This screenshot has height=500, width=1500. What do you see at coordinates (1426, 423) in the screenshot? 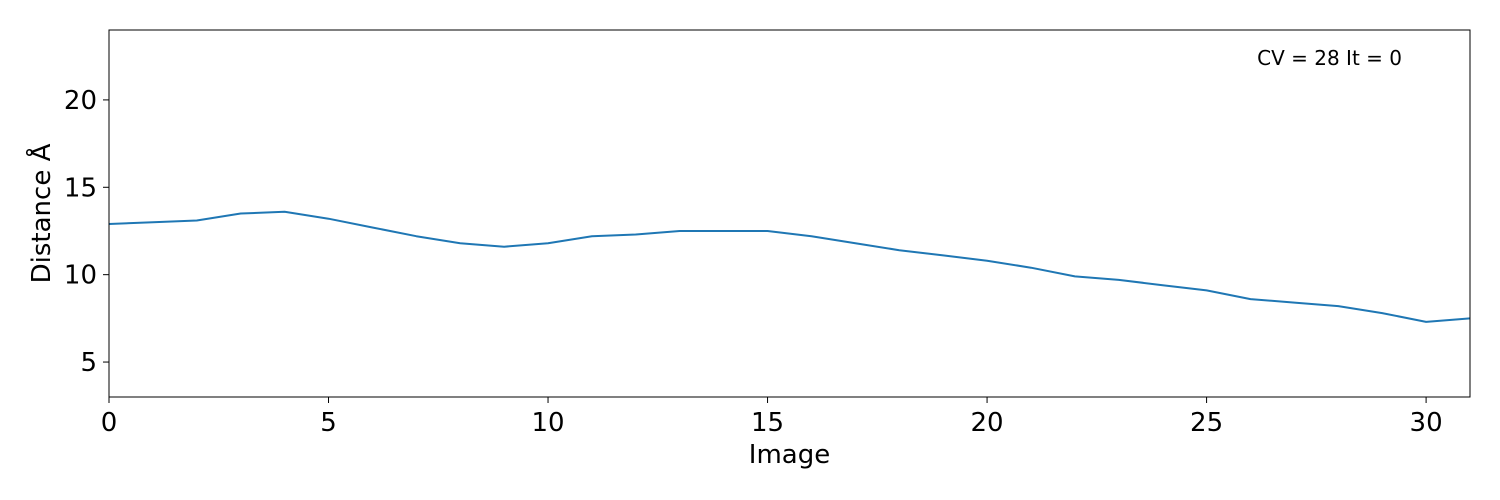
I see `x-tick-label: 30` at bounding box center [1426, 423].